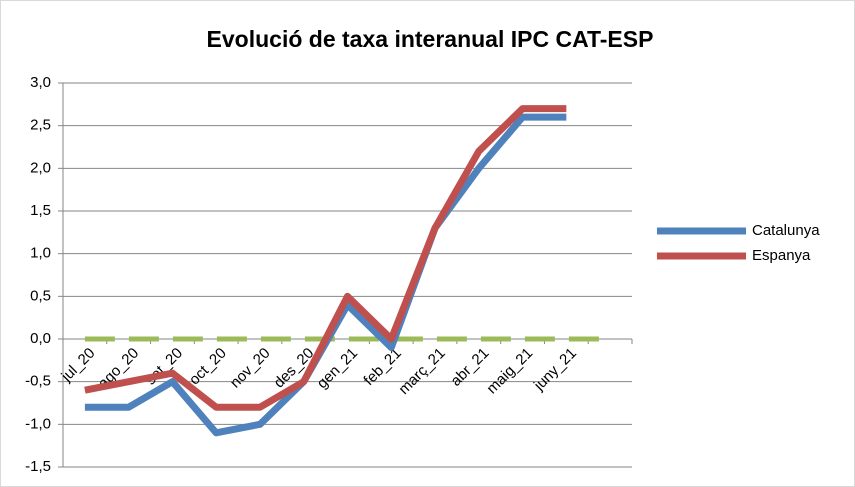  Describe the element at coordinates (38, 381) in the screenshot. I see `y-tick-label: -0,5` at that location.